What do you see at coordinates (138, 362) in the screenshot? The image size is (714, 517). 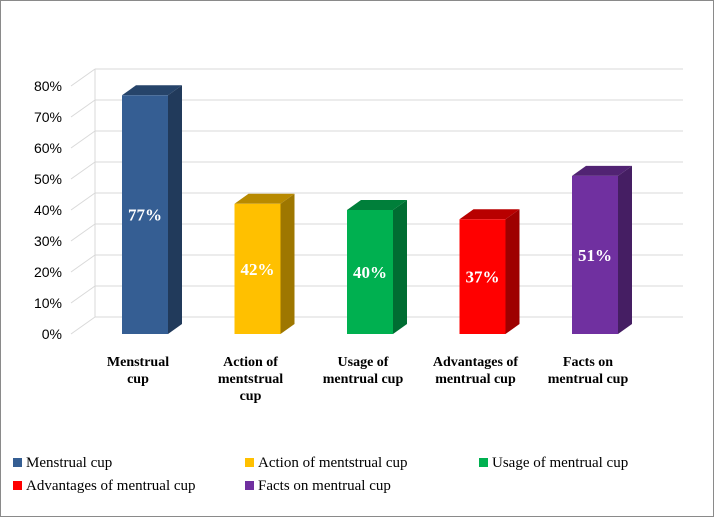 I see `x-category-label: Menstrual` at bounding box center [138, 362].